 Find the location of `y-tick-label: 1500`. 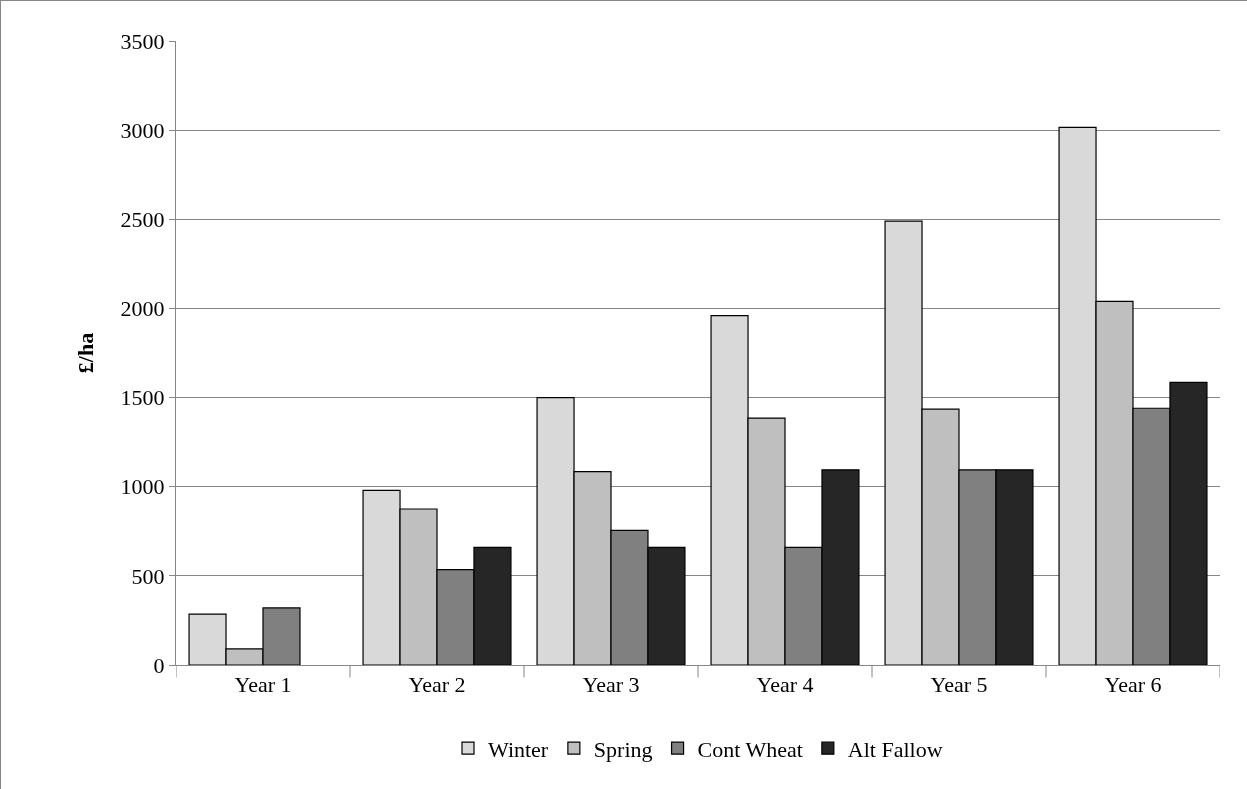

y-tick-label: 1500 is located at coordinates (142, 398).